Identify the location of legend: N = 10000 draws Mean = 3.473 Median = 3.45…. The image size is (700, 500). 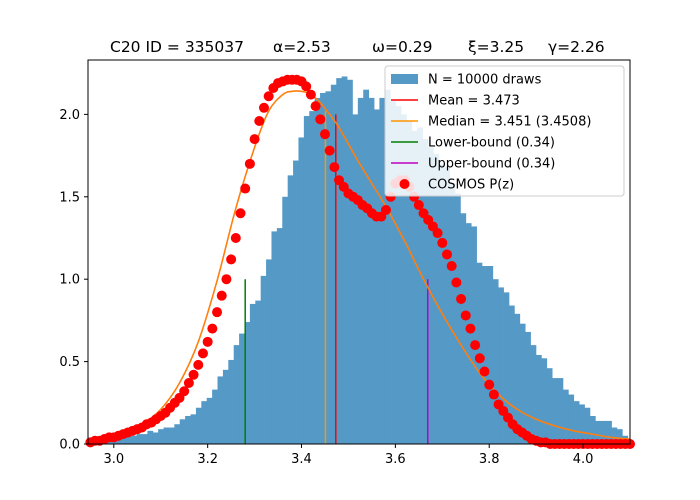
(504, 131).